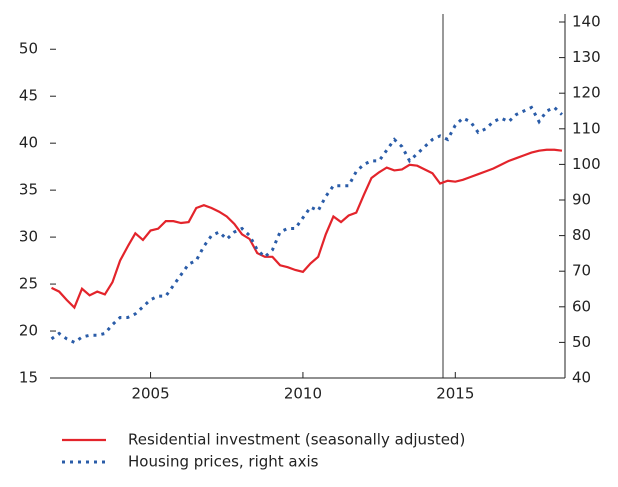  Describe the element at coordinates (28, 331) in the screenshot. I see `y-tick-label: 20` at that location.